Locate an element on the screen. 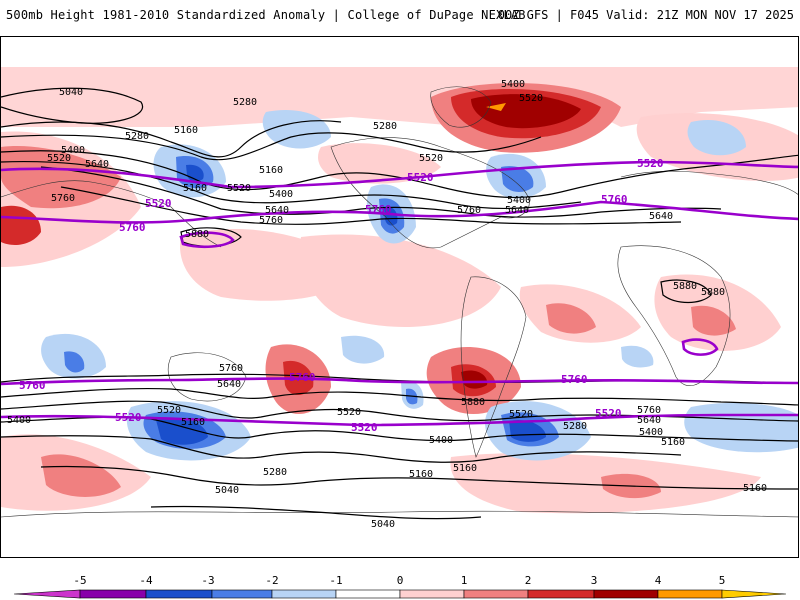  colorbar-tick-label: -4 is located at coordinates (146, 580).